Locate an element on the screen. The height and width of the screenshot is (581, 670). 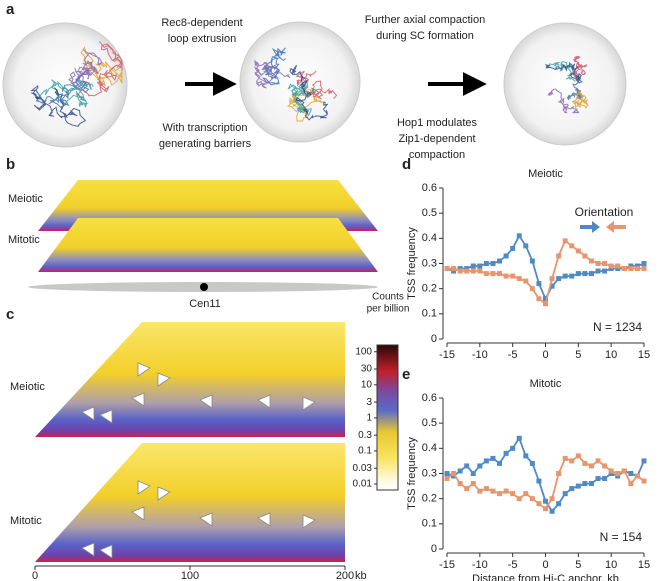
caption: Zip1-dependent is located at coordinates (436, 139).